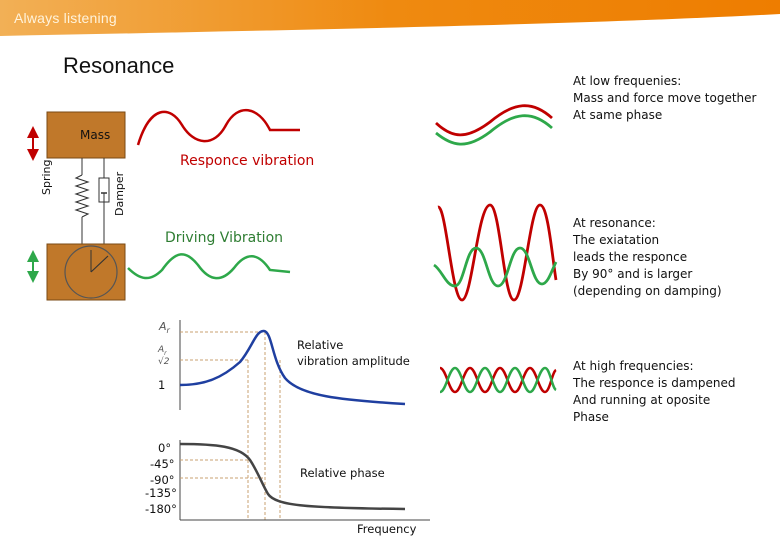 This screenshot has height=540, width=780. I want to click on phase-tick-1: -45°, so click(162, 464).